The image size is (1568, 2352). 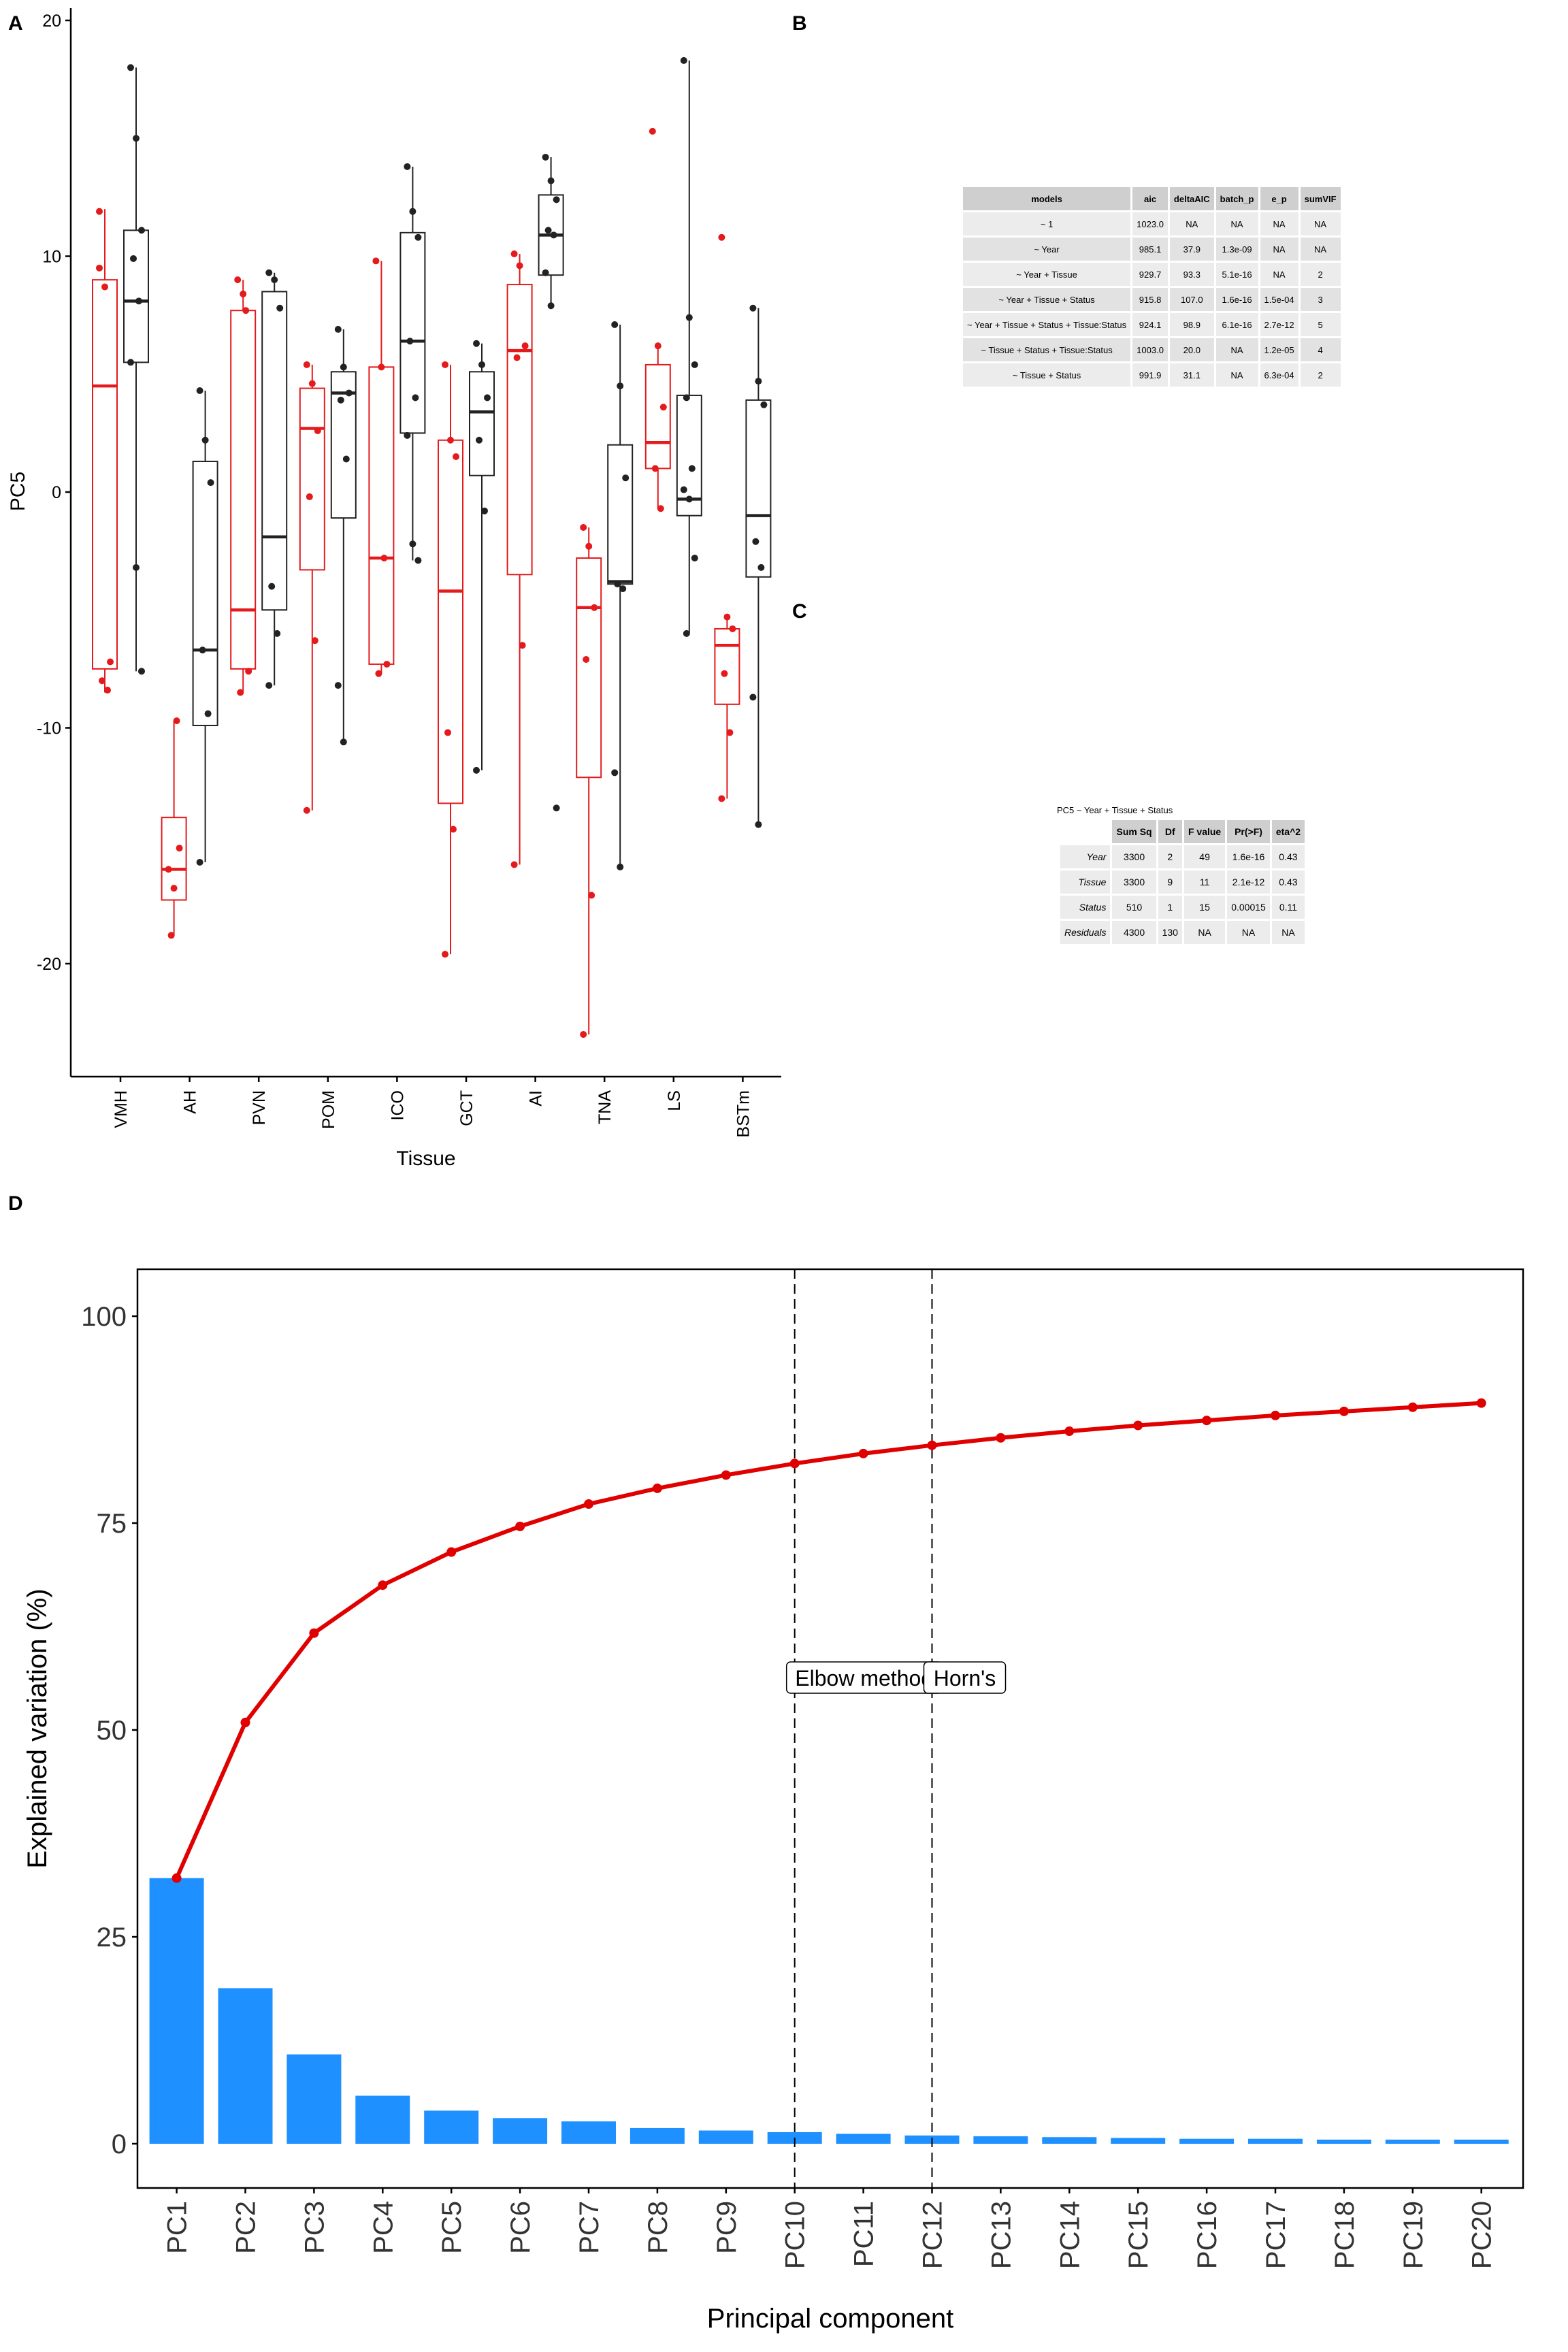 I want to click on x-tick-label-d: PC18, so click(x=1345, y=2235).